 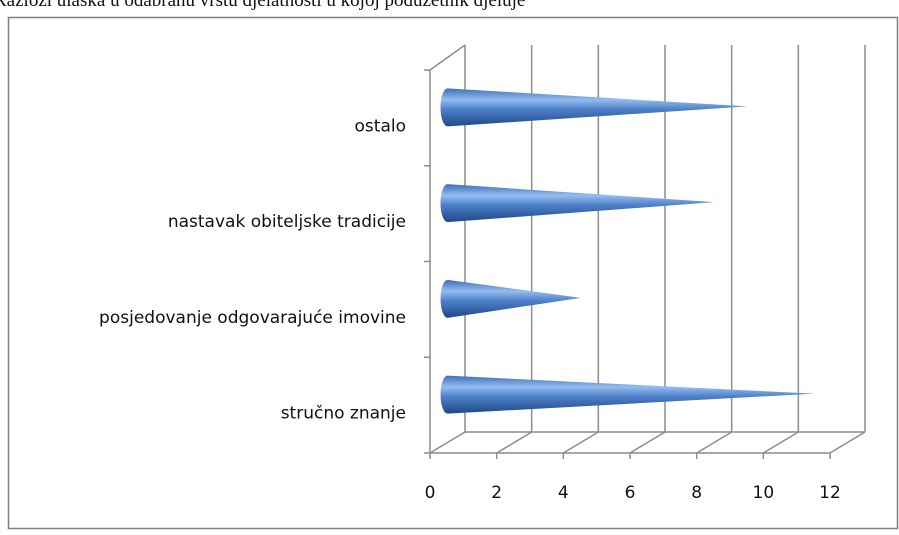 What do you see at coordinates (380, 126) in the screenshot?
I see `y-tick-label: ostalo` at bounding box center [380, 126].